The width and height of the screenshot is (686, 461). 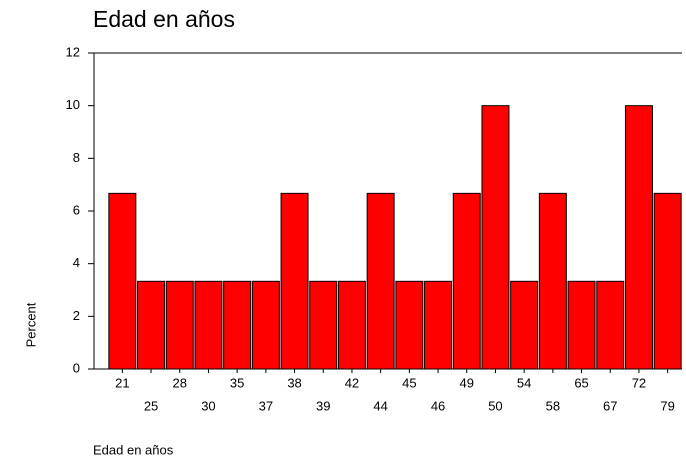 I want to click on x-tick-label: 67, so click(x=610, y=405).